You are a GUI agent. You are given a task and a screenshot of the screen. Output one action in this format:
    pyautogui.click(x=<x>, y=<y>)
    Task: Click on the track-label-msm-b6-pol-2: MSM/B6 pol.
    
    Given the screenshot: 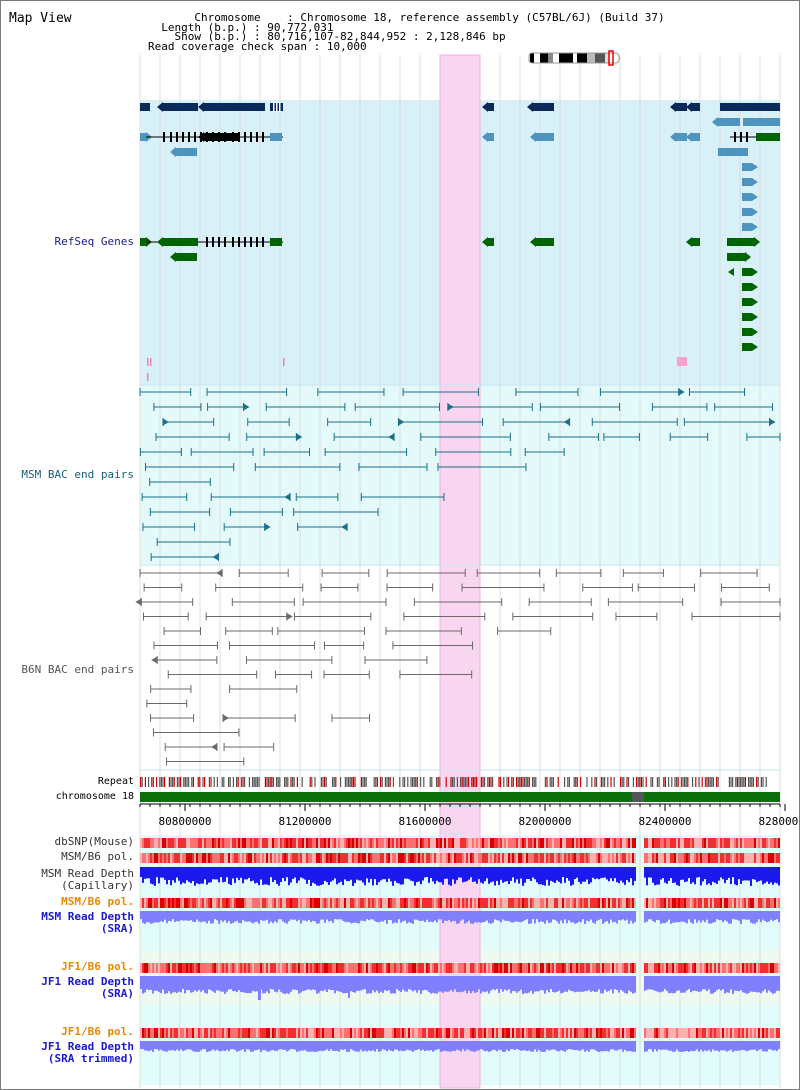 What is the action you would take?
    pyautogui.click(x=97, y=901)
    